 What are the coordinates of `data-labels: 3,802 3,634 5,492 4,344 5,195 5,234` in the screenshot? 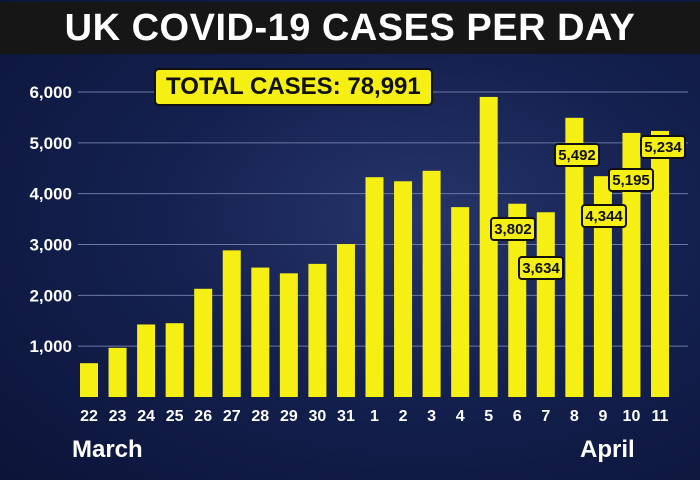 It's located at (588, 207).